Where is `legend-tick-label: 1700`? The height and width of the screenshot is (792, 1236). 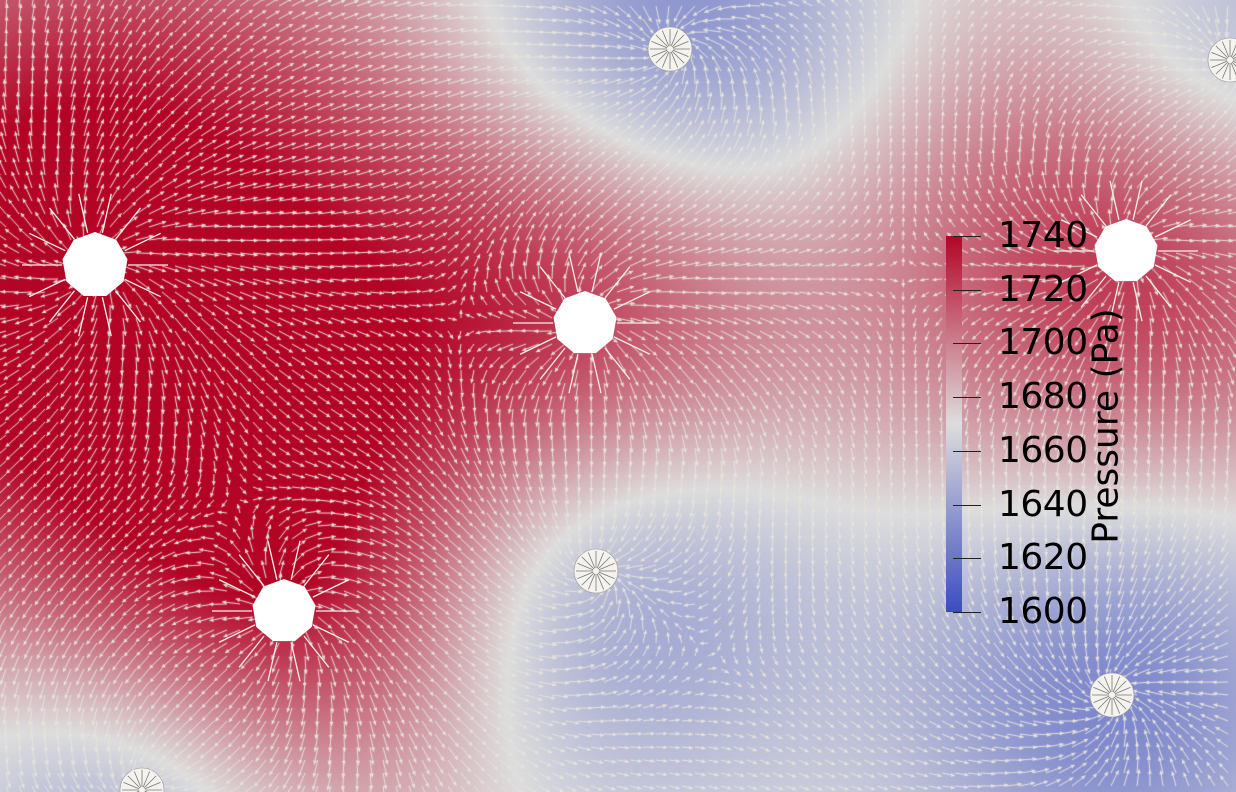 legend-tick-label: 1700 is located at coordinates (1043, 343).